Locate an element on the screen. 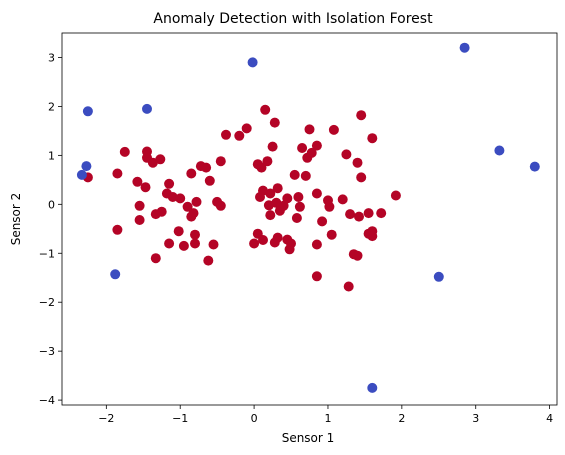  y-axis-label: Sensor 2 is located at coordinates (16, 219).